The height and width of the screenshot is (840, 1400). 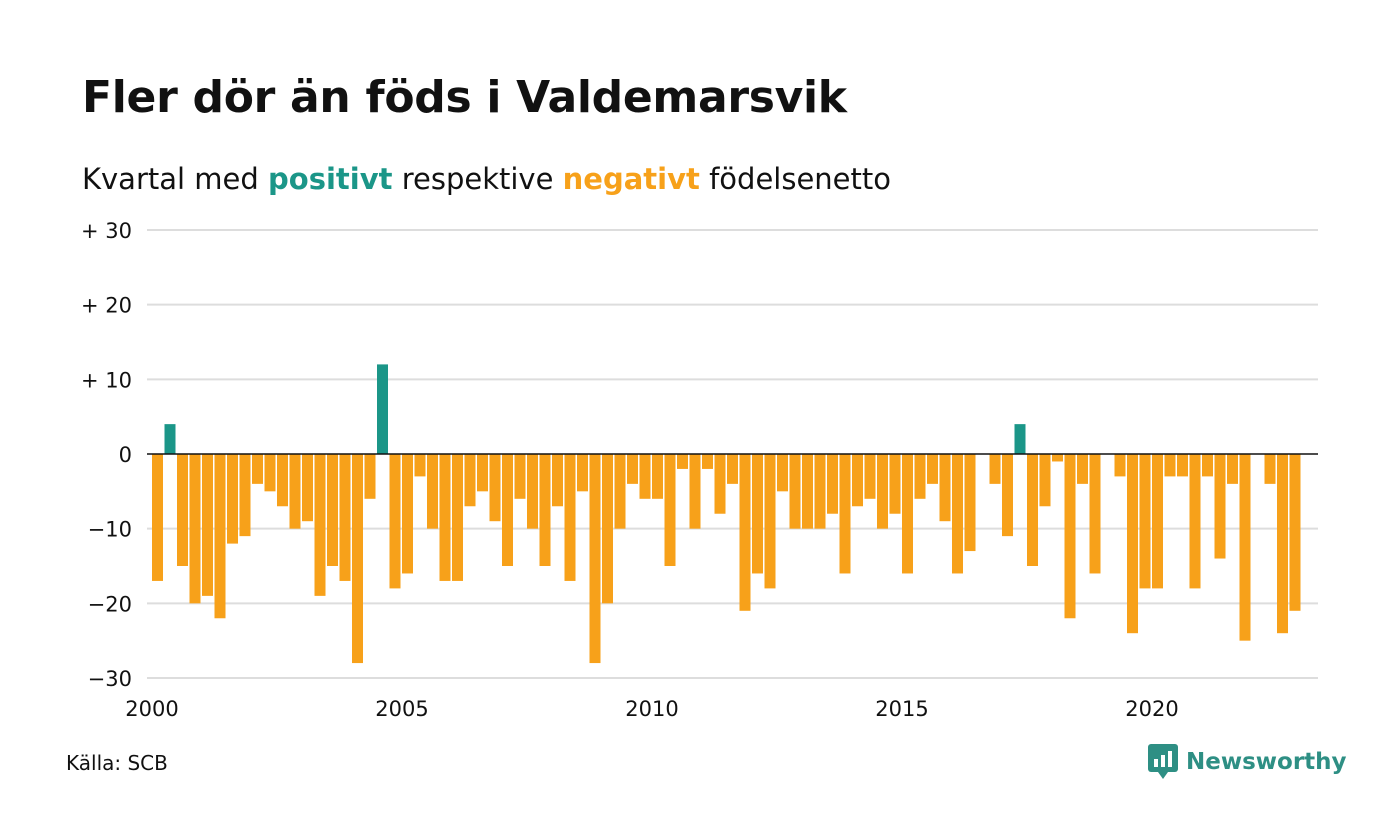 I want to click on newsworthy-logo-icon, so click(x=1163, y=761).